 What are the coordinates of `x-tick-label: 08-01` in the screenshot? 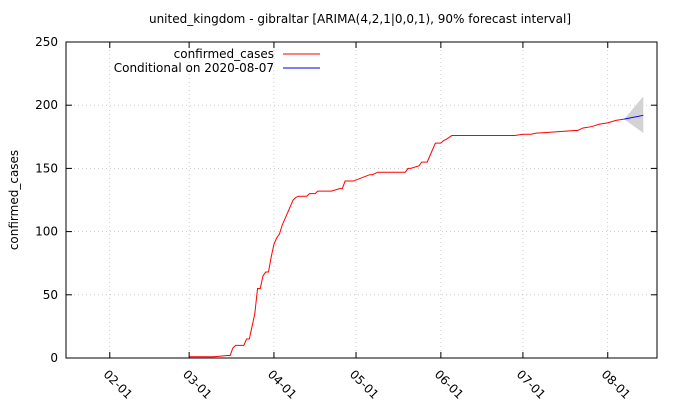 It's located at (616, 383).